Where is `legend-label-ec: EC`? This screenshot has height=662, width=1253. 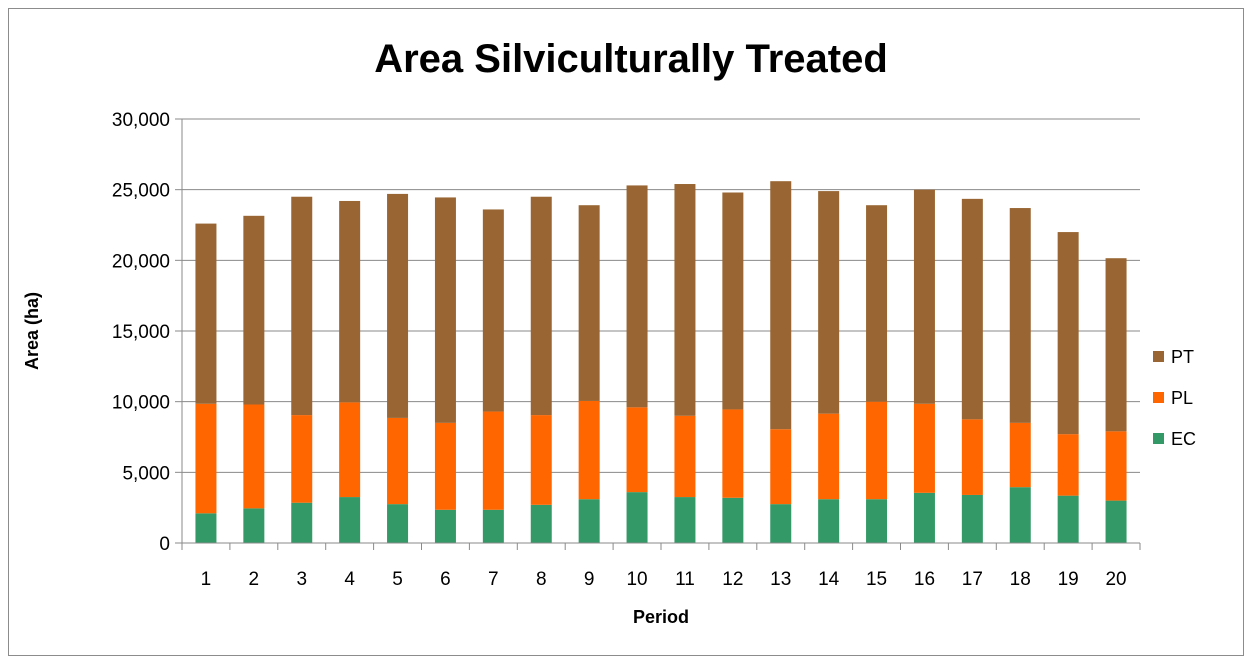
legend-label-ec: EC is located at coordinates (1183, 439).